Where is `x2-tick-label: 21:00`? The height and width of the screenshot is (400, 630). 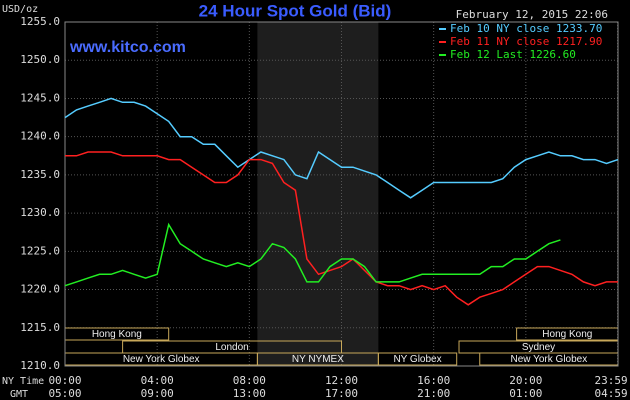 x2-tick-label: 21:00 is located at coordinates (433, 393).